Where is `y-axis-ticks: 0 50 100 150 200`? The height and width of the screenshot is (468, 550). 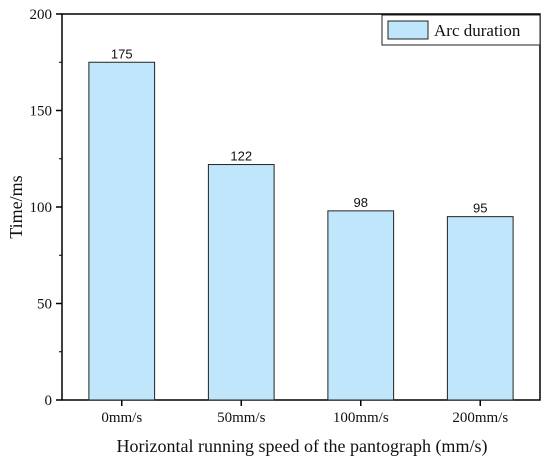
y-axis-ticks: 0 50 100 150 200 is located at coordinates (46, 208).